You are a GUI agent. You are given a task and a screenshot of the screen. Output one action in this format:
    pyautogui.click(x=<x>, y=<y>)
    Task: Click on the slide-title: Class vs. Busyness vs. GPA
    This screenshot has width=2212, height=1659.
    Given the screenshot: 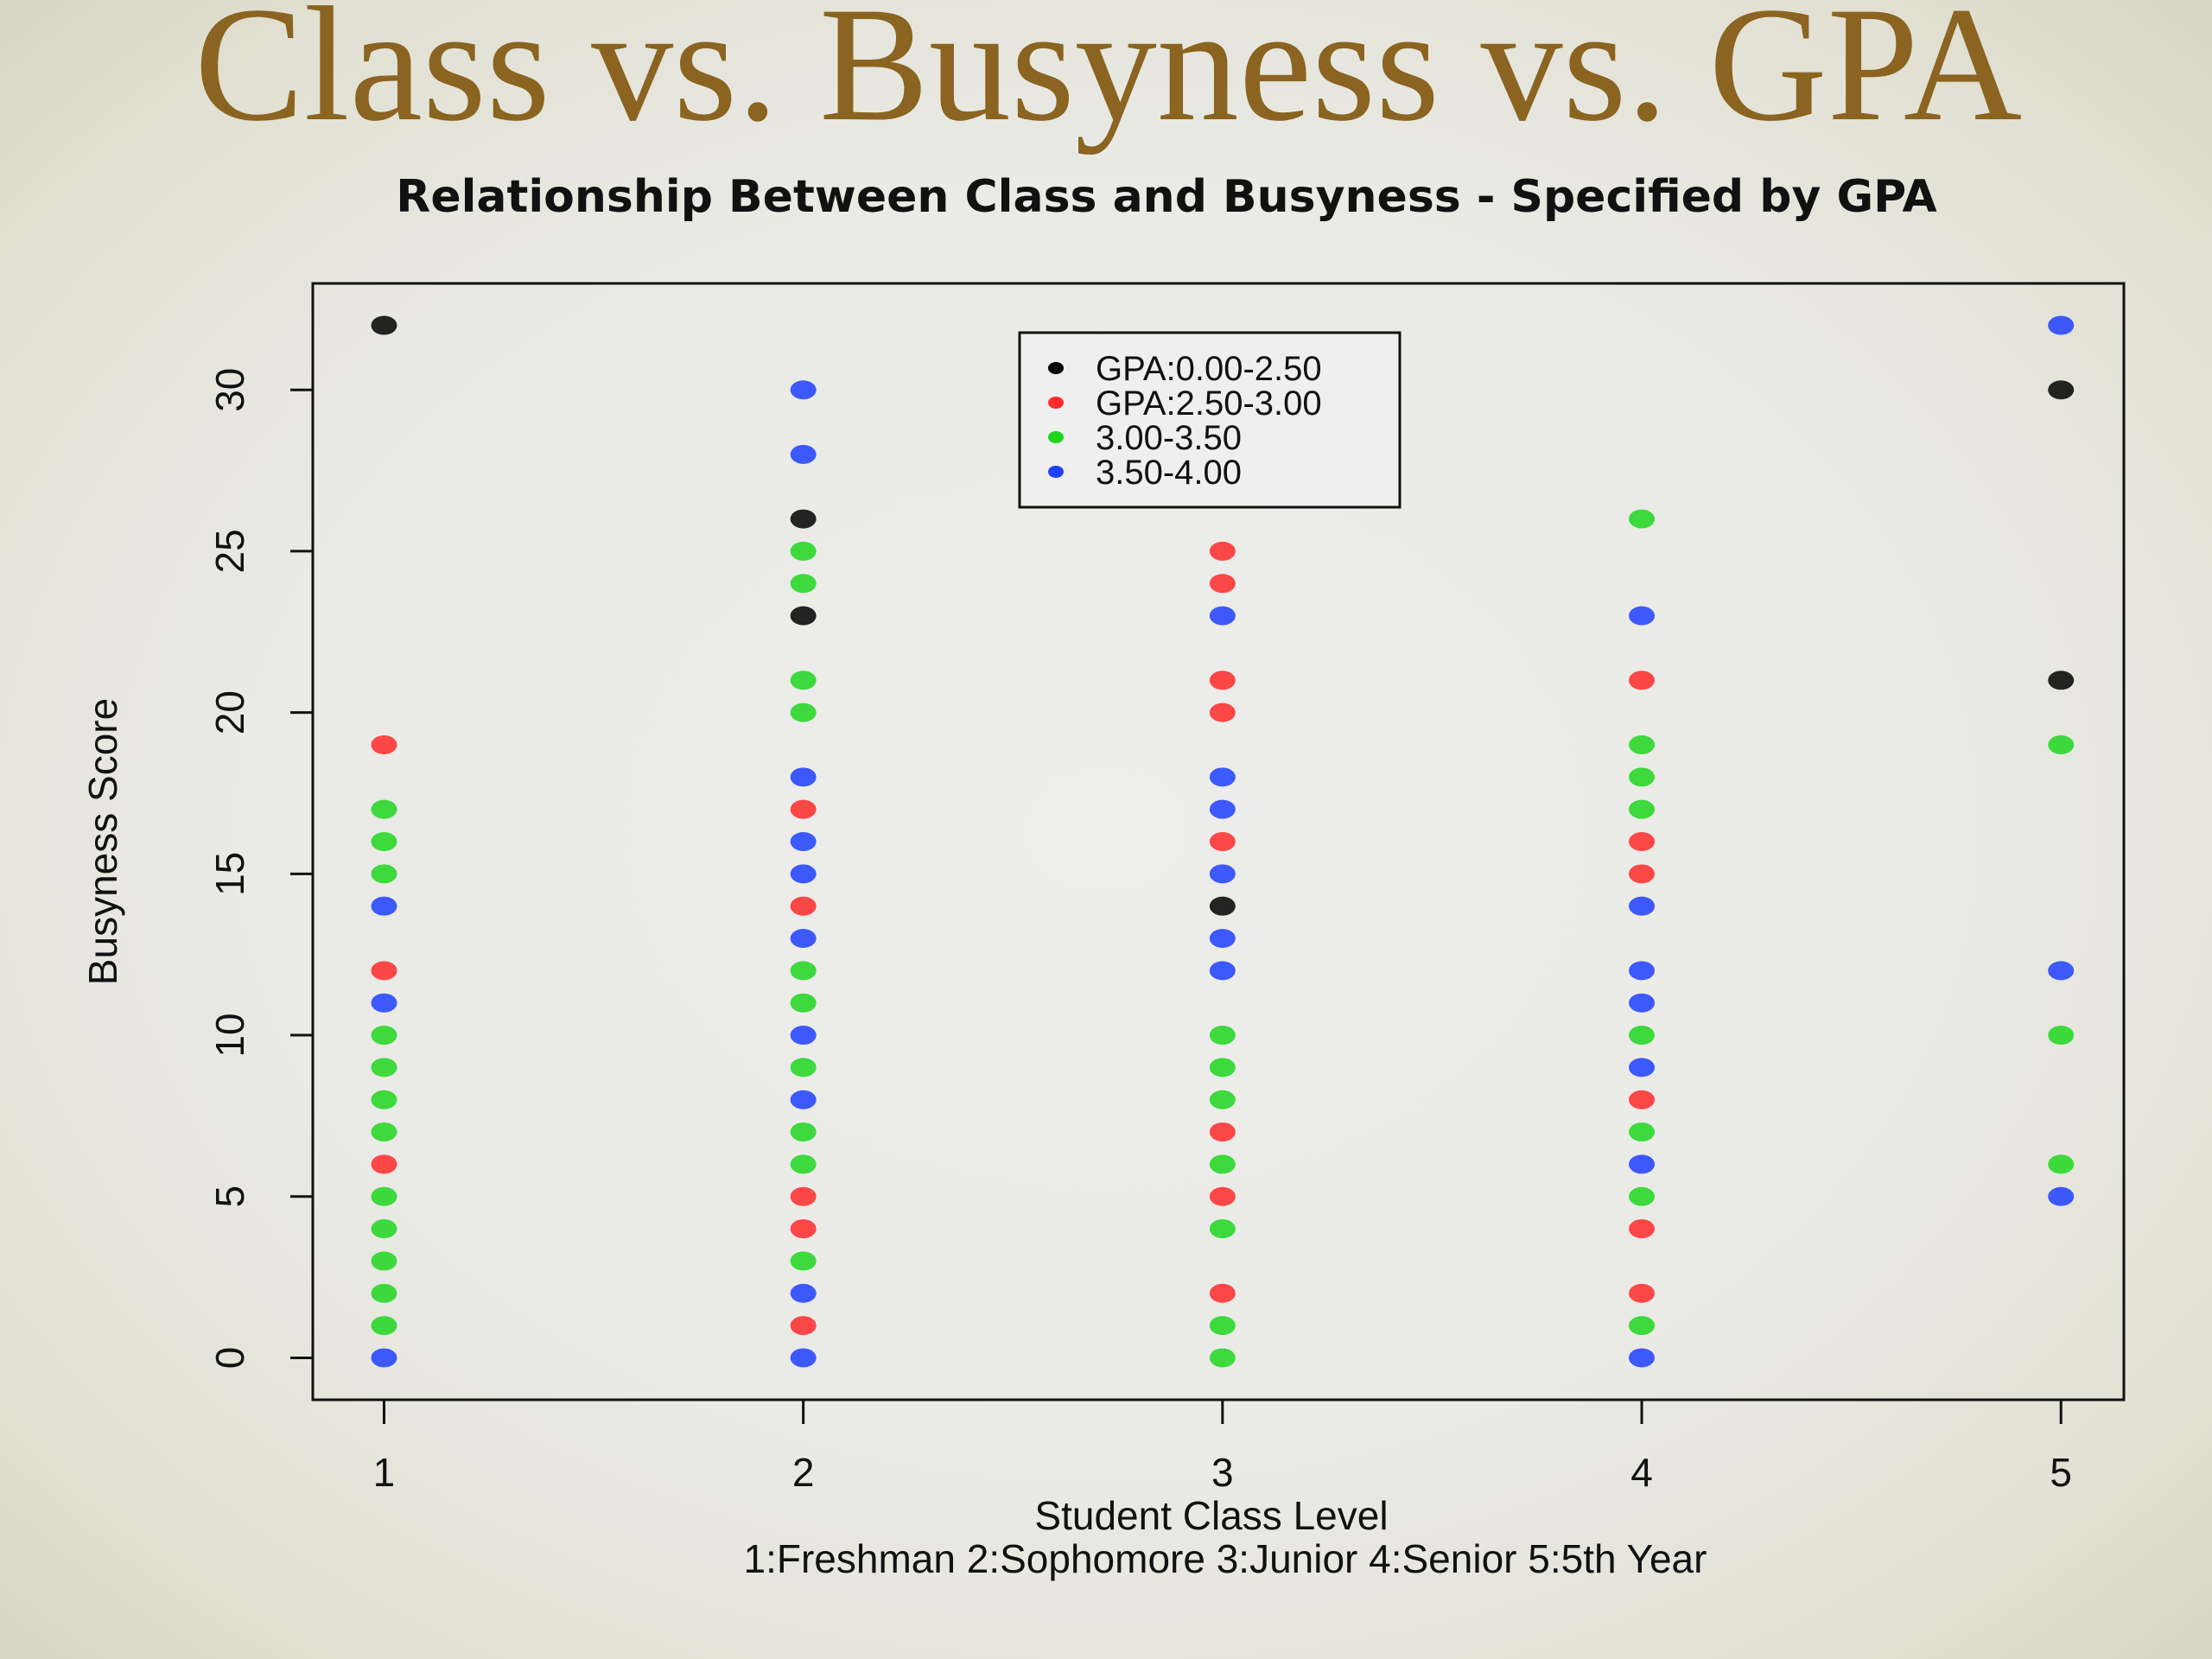 What is the action you would take?
    pyautogui.click(x=1108, y=78)
    